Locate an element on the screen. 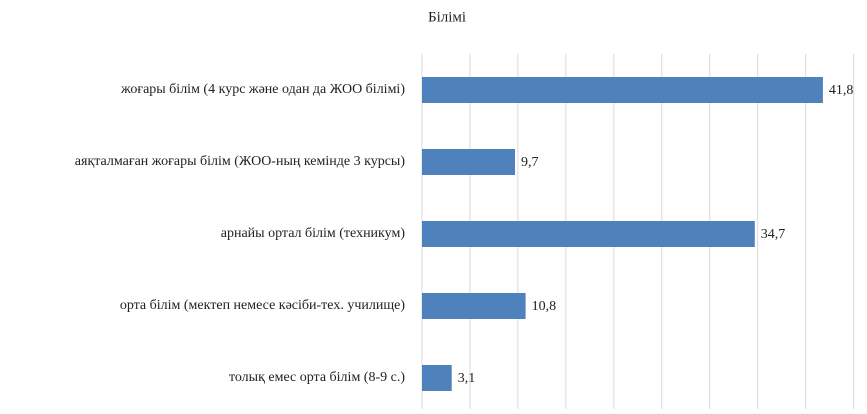 This screenshot has width=867, height=414. data-label: 3,1 is located at coordinates (467, 378).